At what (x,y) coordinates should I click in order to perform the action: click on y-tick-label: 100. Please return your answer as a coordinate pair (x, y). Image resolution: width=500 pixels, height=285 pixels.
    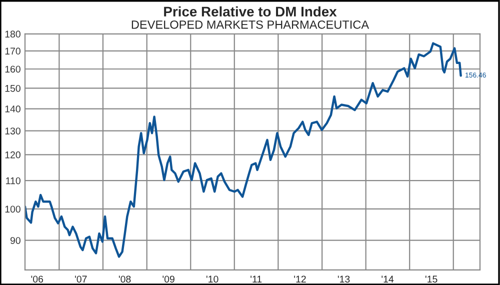
    Looking at the image, I should click on (12, 209).